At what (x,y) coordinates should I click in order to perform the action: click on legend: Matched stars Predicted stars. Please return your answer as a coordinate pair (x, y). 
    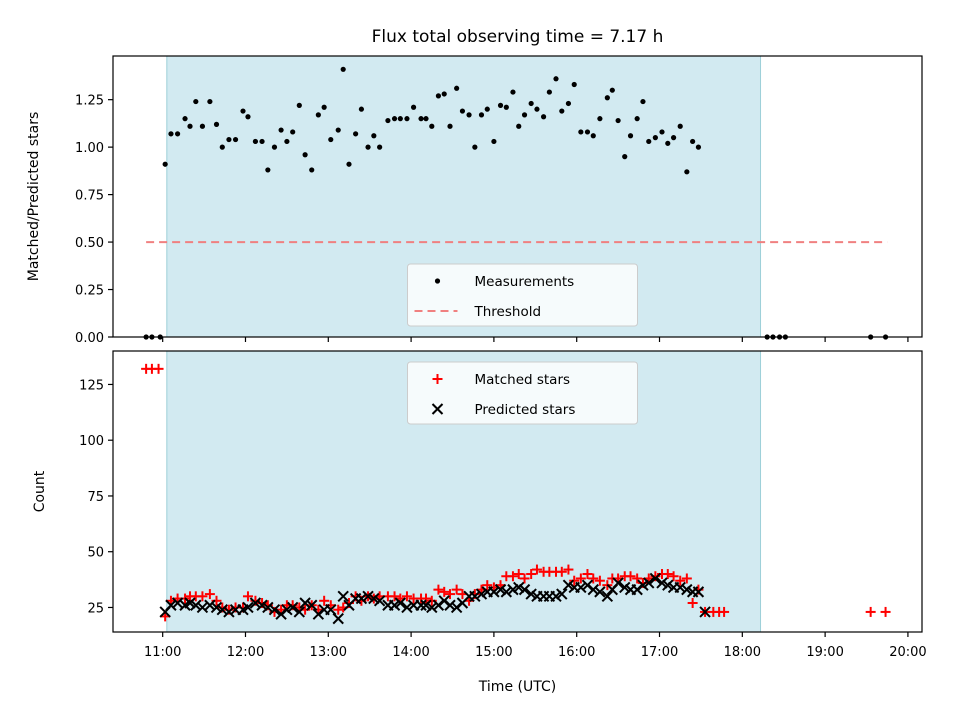
    Looking at the image, I should click on (522, 393).